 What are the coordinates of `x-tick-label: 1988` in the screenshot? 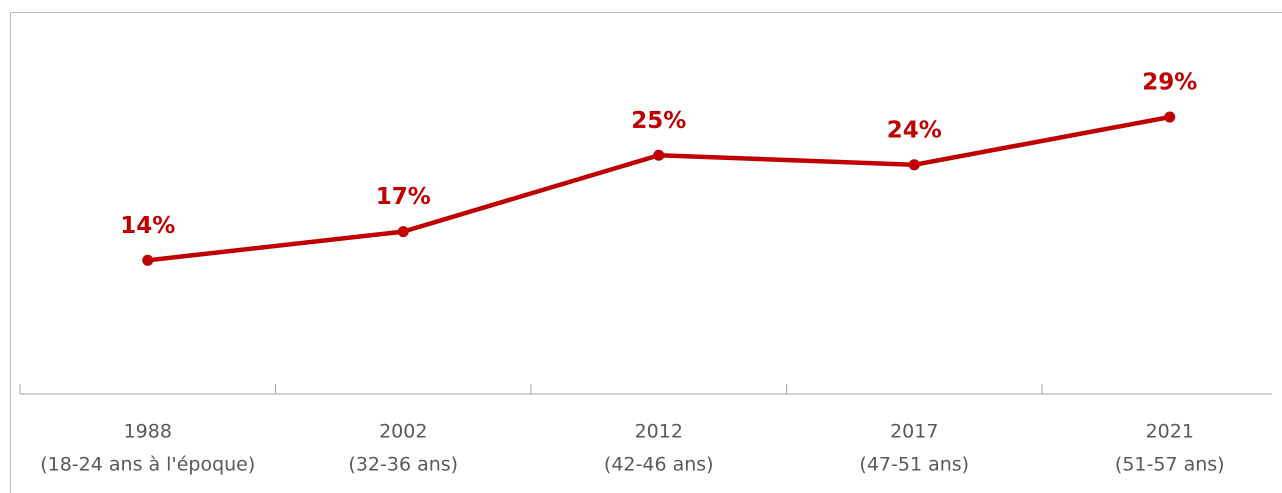 It's located at (148, 432).